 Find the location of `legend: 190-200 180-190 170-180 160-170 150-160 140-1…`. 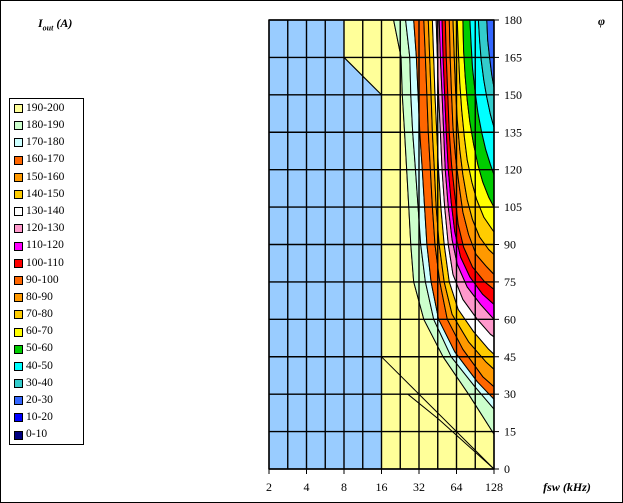

legend: 190-200 180-190 170-180 160-170 150-160 140-1… is located at coordinates (46, 271).